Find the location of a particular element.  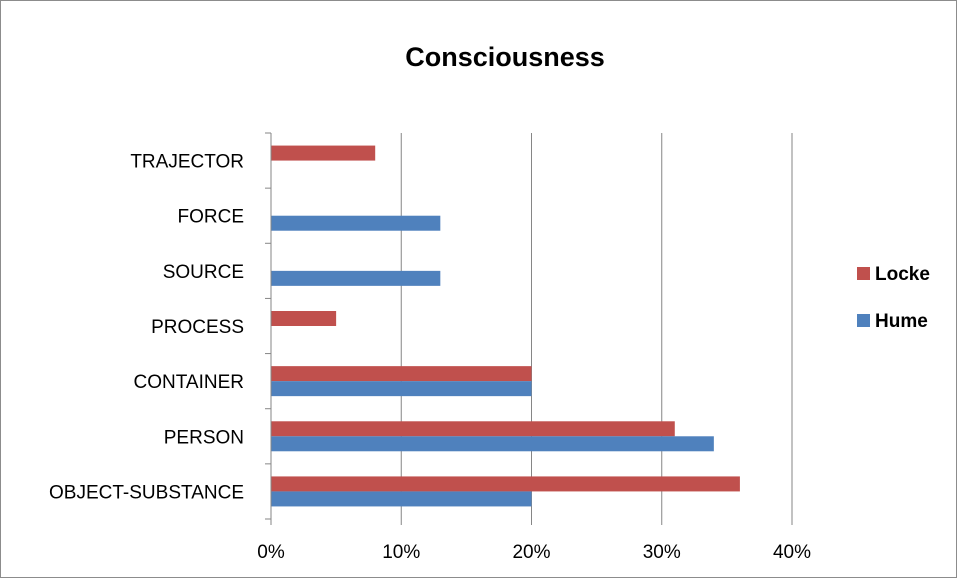

legend-swatch-hume is located at coordinates (863, 320).